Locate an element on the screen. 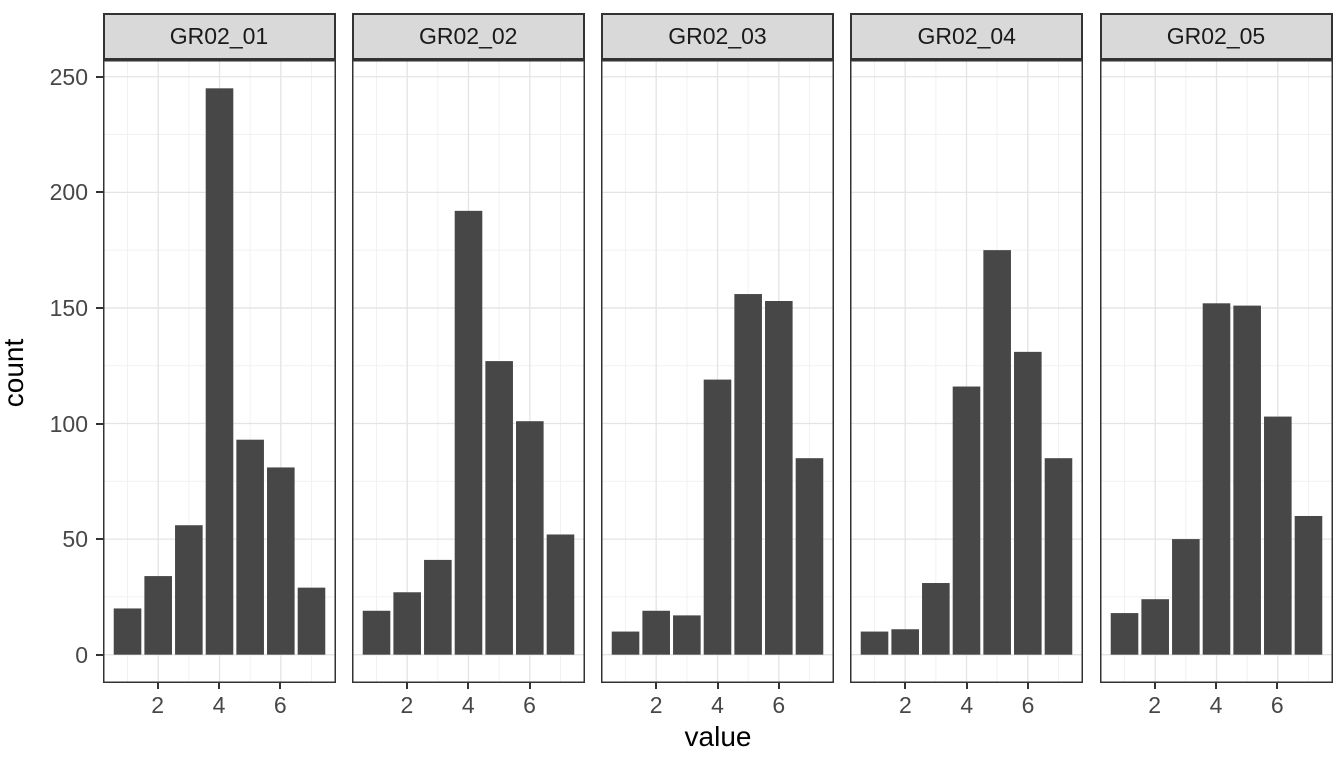 This screenshot has width=1344, height=768. y-axis-title: count is located at coordinates (14, 373).